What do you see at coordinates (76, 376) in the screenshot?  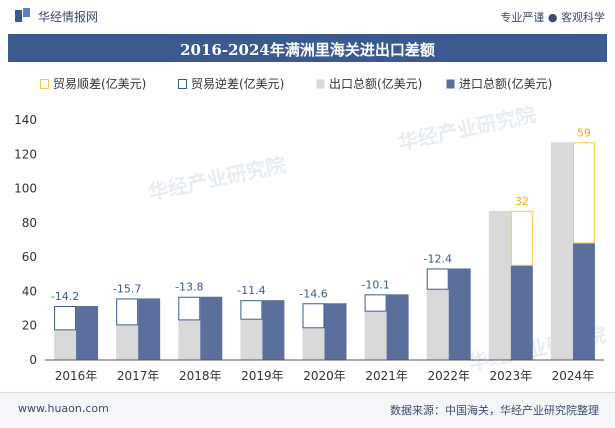 I see `x-tick-label: 2016年` at bounding box center [76, 376].